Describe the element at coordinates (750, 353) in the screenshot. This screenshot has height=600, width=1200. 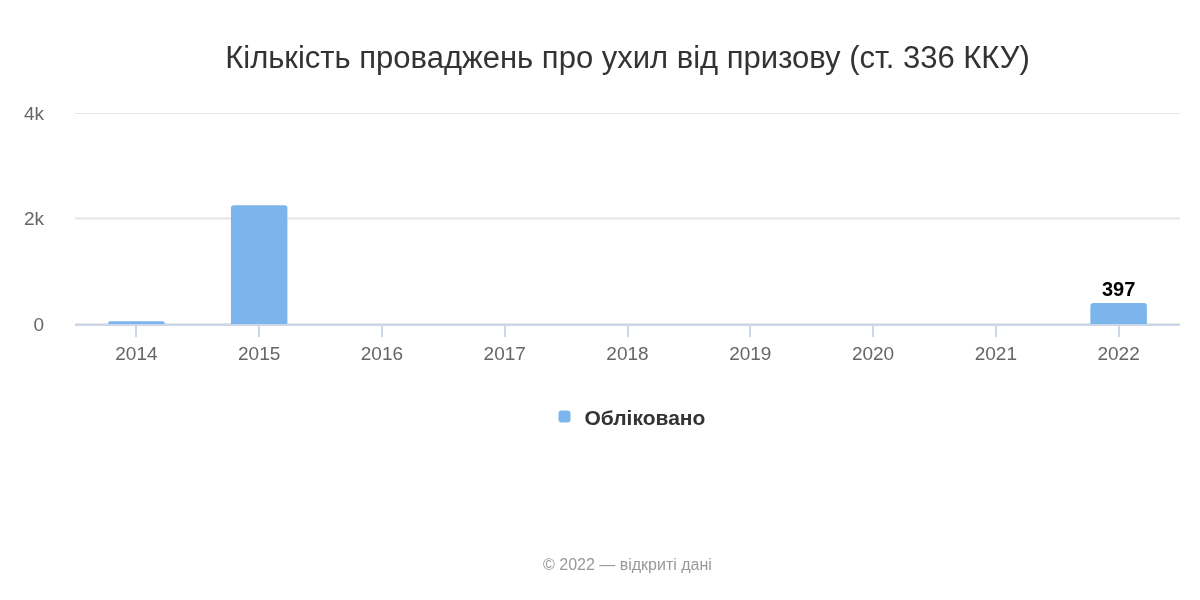
I see `x-tick-label: 2019` at that location.